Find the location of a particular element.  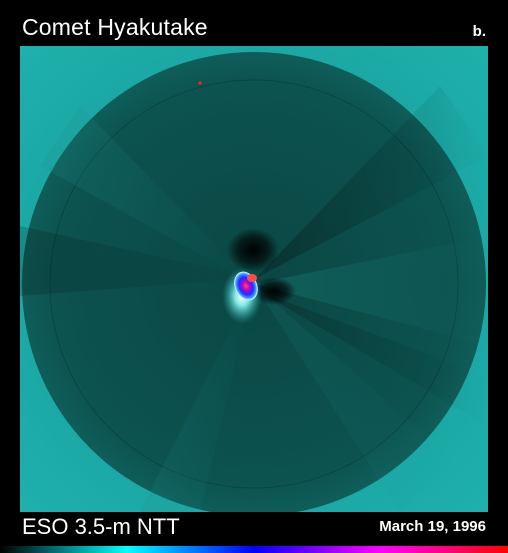

dark-jet-right is located at coordinates (274, 291).